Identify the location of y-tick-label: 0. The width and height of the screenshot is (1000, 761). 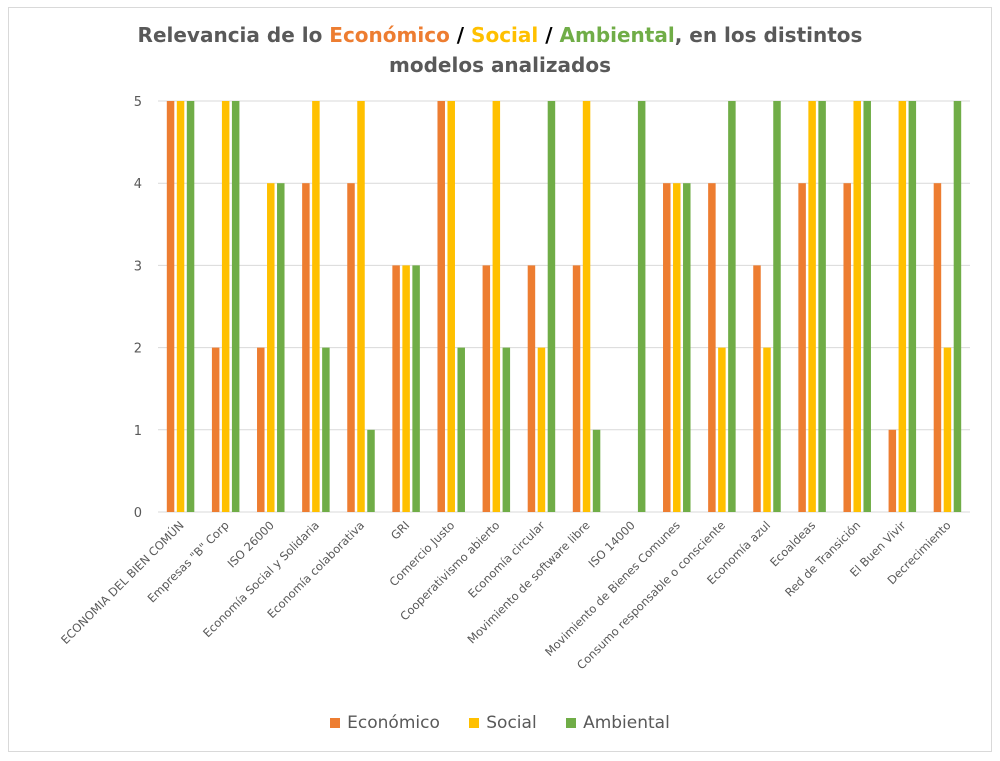
(138, 513).